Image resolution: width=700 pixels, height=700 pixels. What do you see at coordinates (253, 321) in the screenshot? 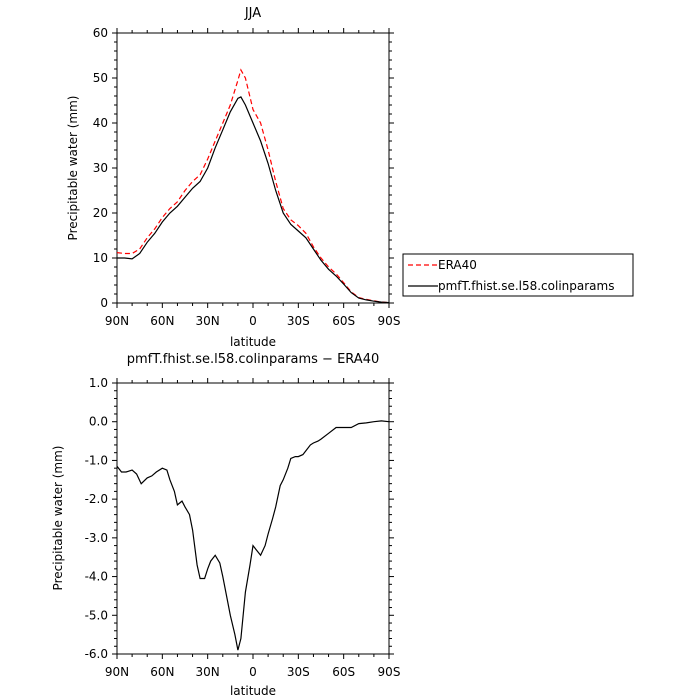
I see `top-x-tick-label: 0` at bounding box center [253, 321].